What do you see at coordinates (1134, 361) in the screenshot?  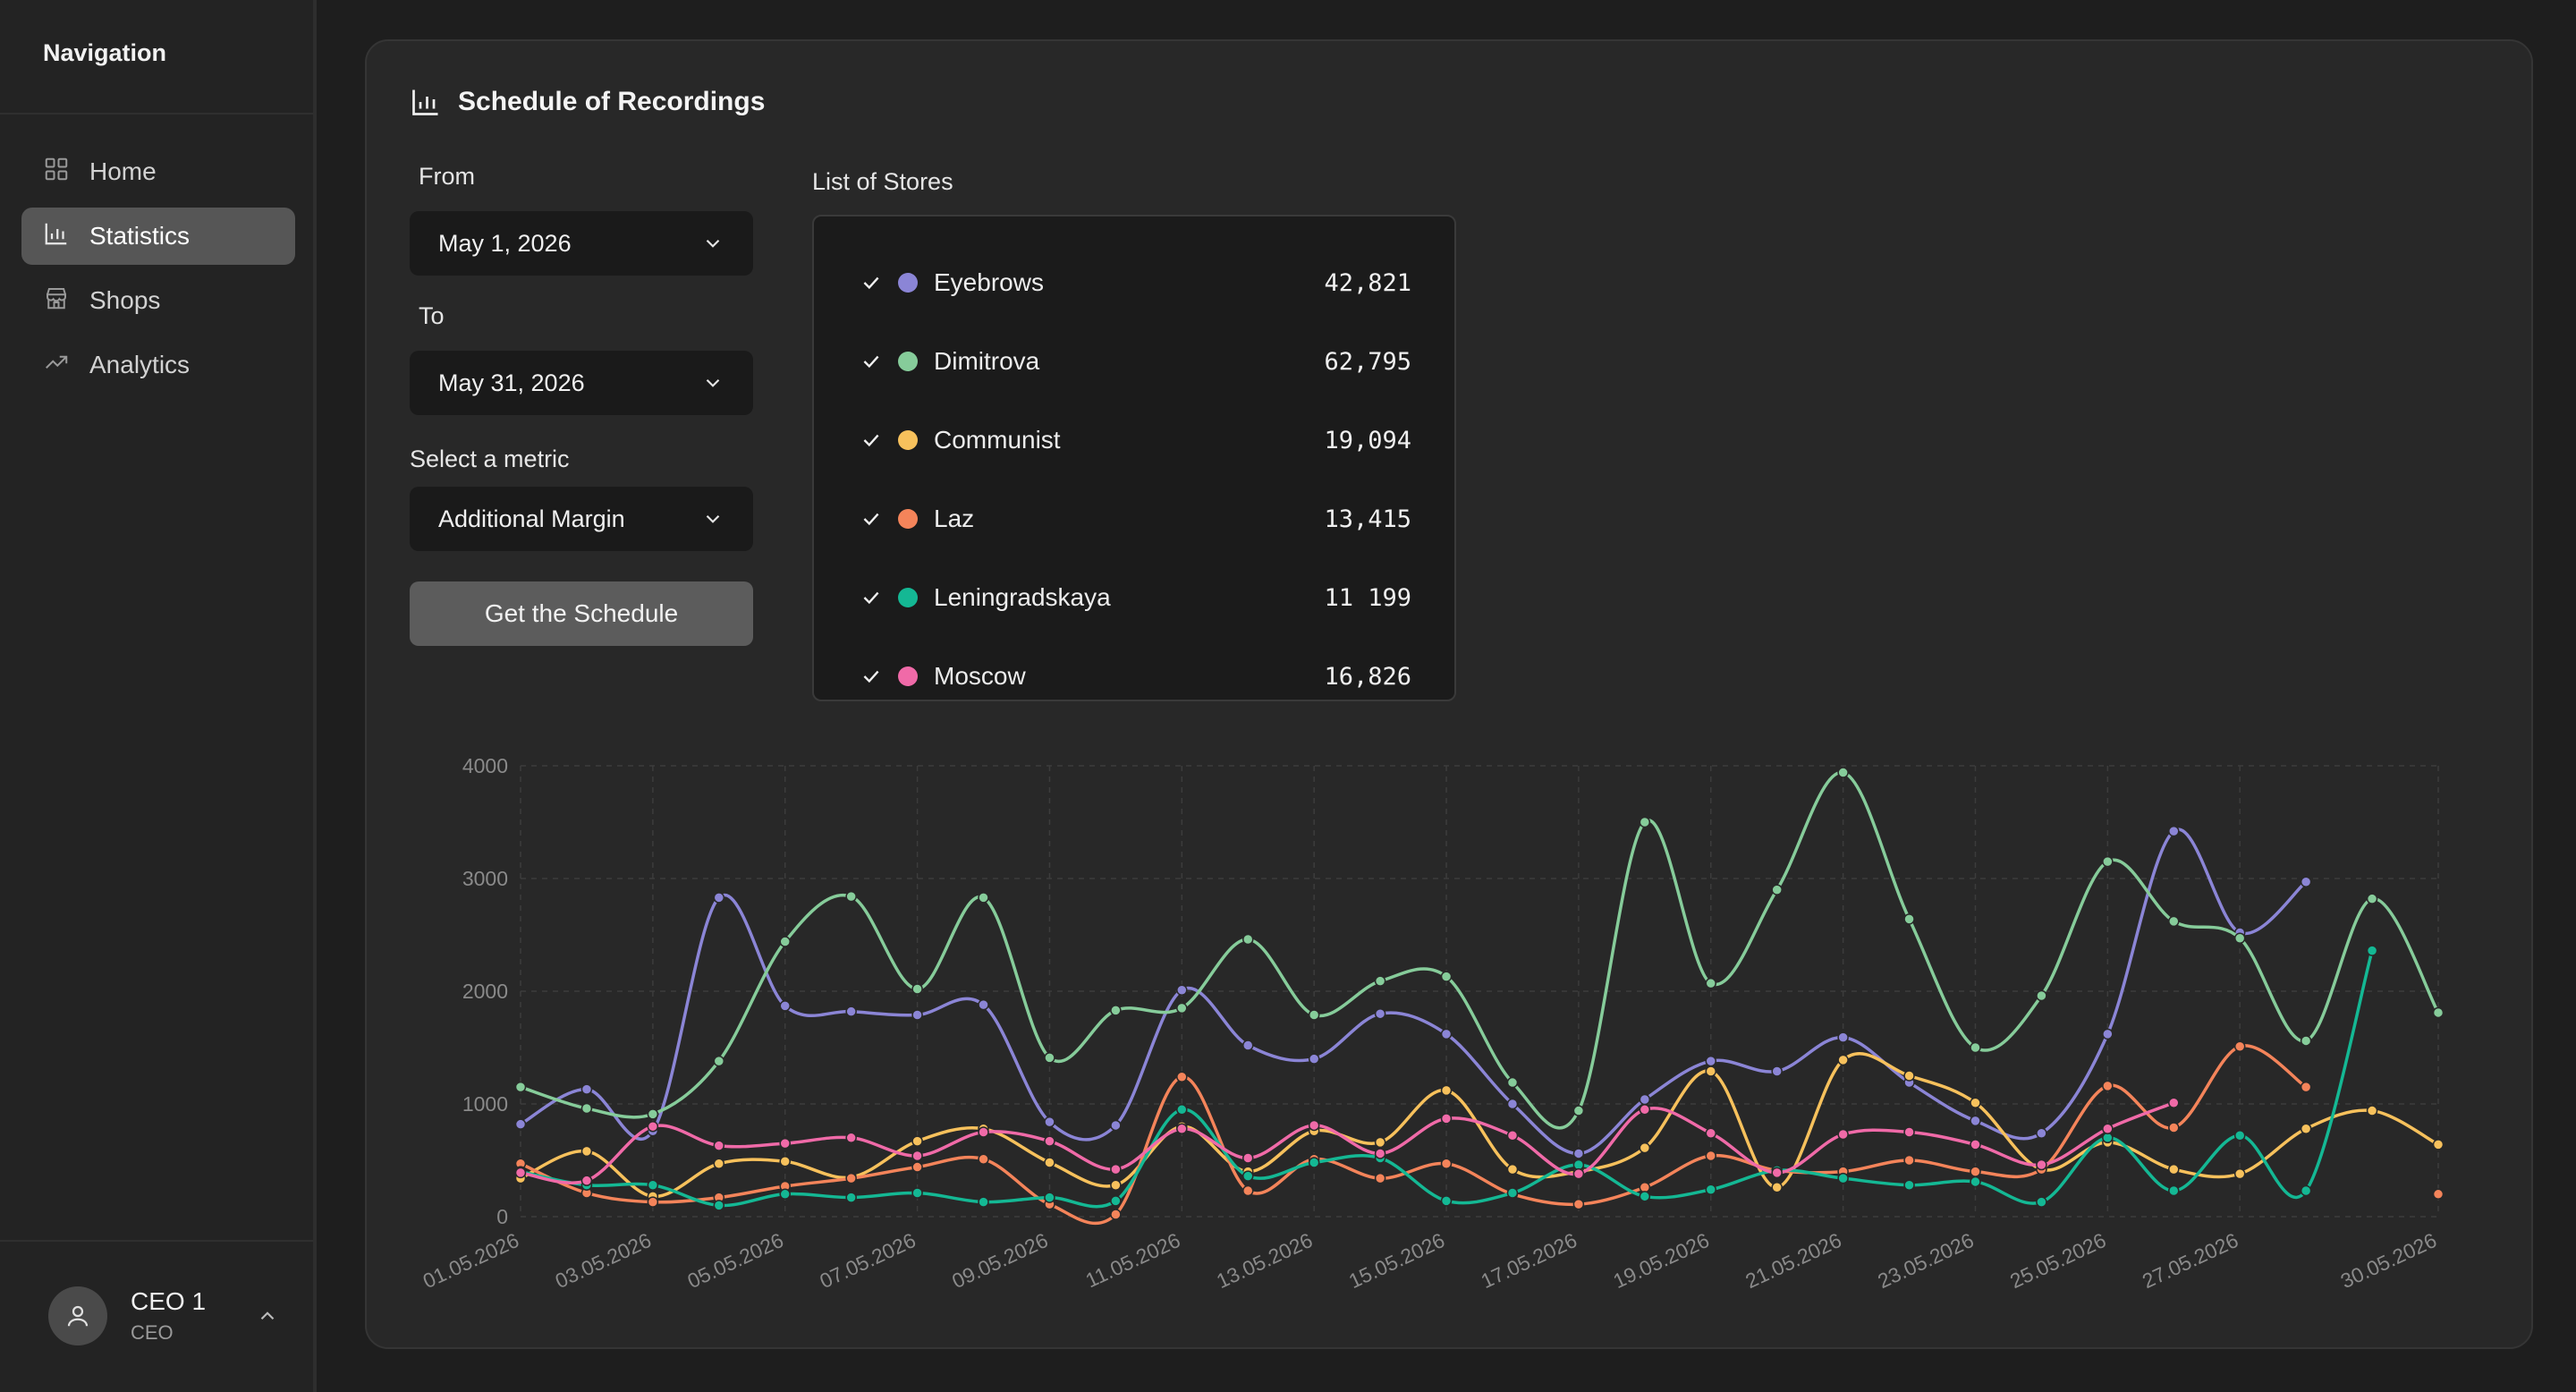 I see `store-item-dimitrova: Dimitrova 62,795` at bounding box center [1134, 361].